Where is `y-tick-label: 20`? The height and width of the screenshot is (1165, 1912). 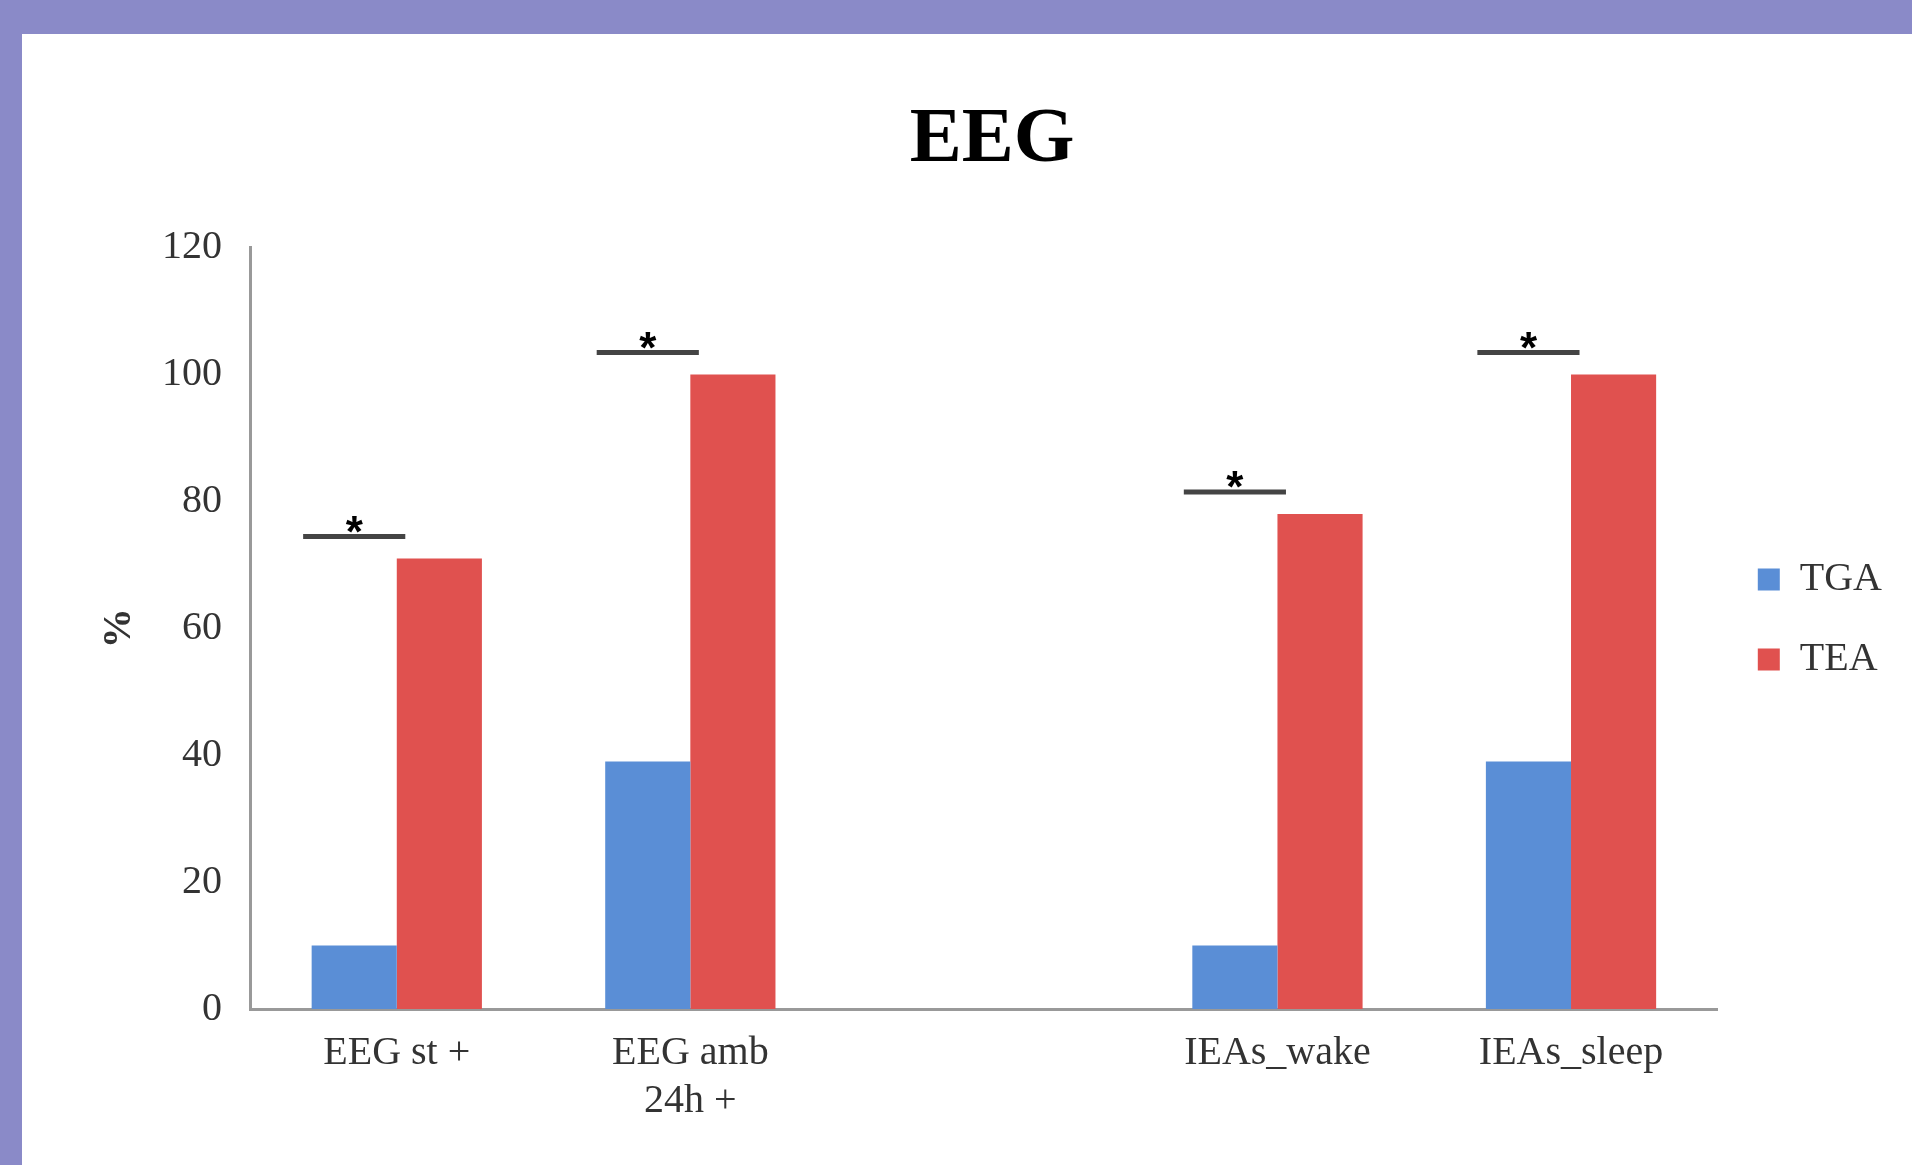
y-tick-label: 20 is located at coordinates (202, 879).